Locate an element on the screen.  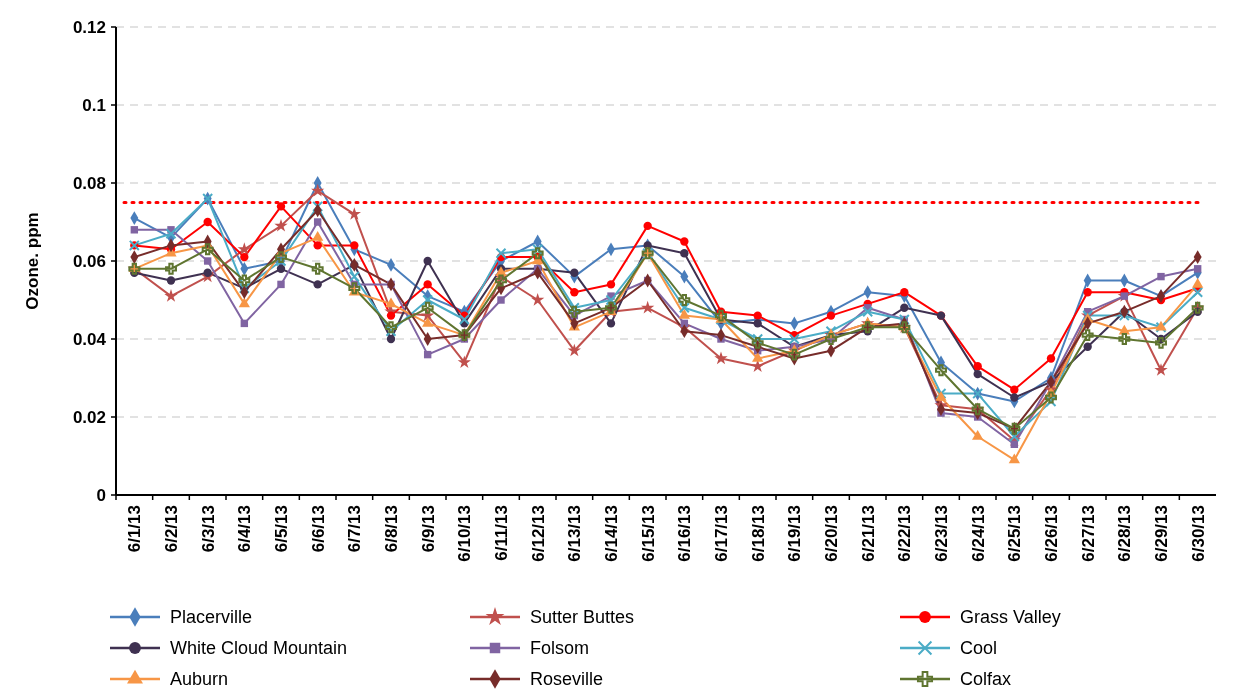
x-tick-label: 6/5/13 is located at coordinates (281, 529).